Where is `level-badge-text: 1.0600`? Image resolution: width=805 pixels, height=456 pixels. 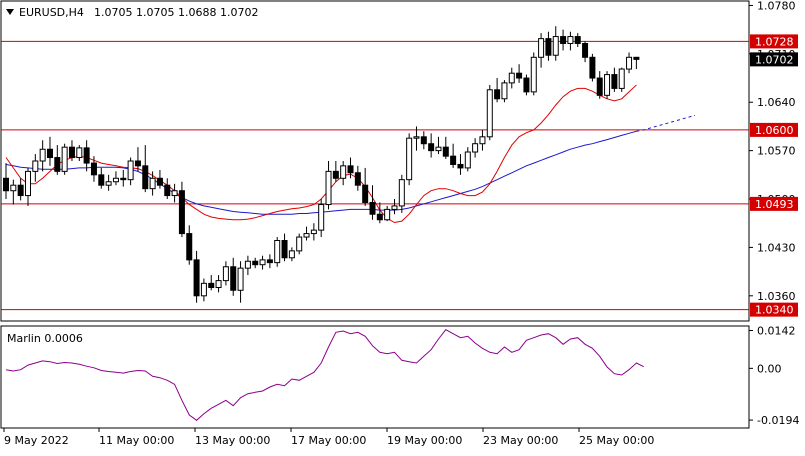
level-badge-text: 1.0600 is located at coordinates (774, 130).